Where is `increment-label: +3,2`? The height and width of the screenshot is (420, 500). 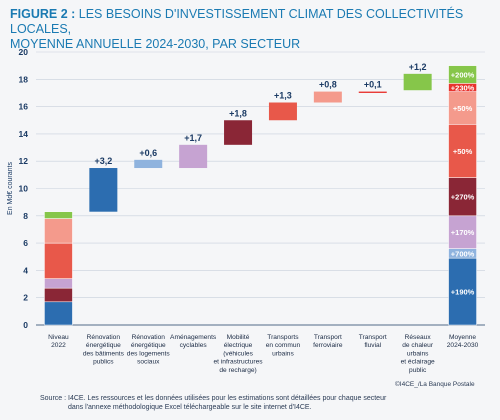
increment-label: +3,2 is located at coordinates (103, 161).